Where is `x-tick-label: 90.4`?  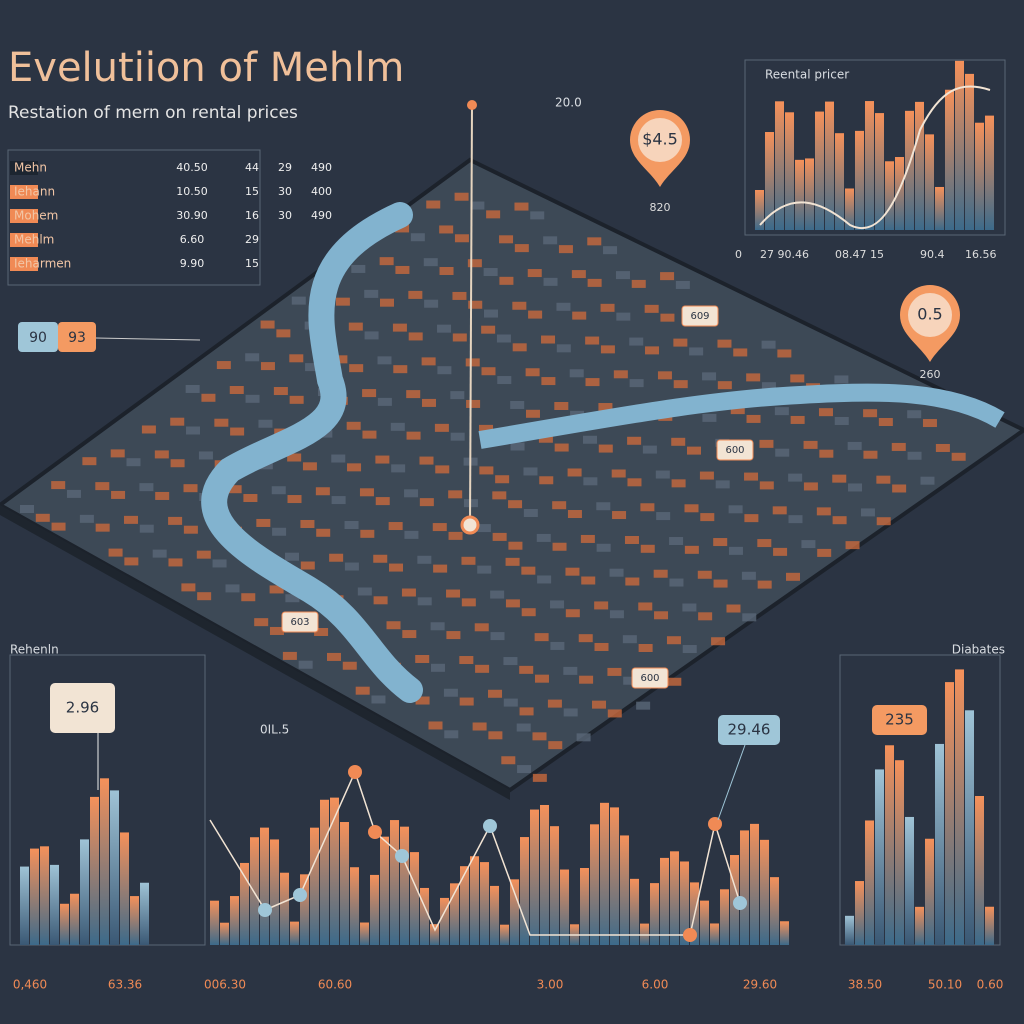
x-tick-label: 90.4 is located at coordinates (932, 254).